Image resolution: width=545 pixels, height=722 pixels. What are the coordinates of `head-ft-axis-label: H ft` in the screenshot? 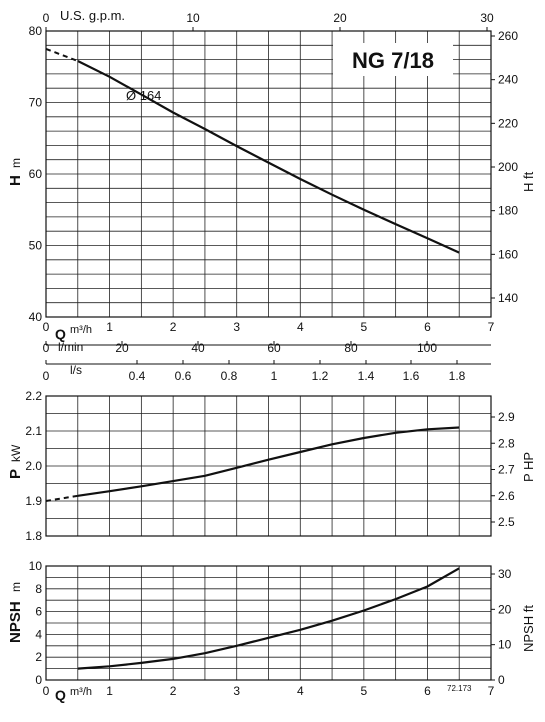 It's located at (528, 181).